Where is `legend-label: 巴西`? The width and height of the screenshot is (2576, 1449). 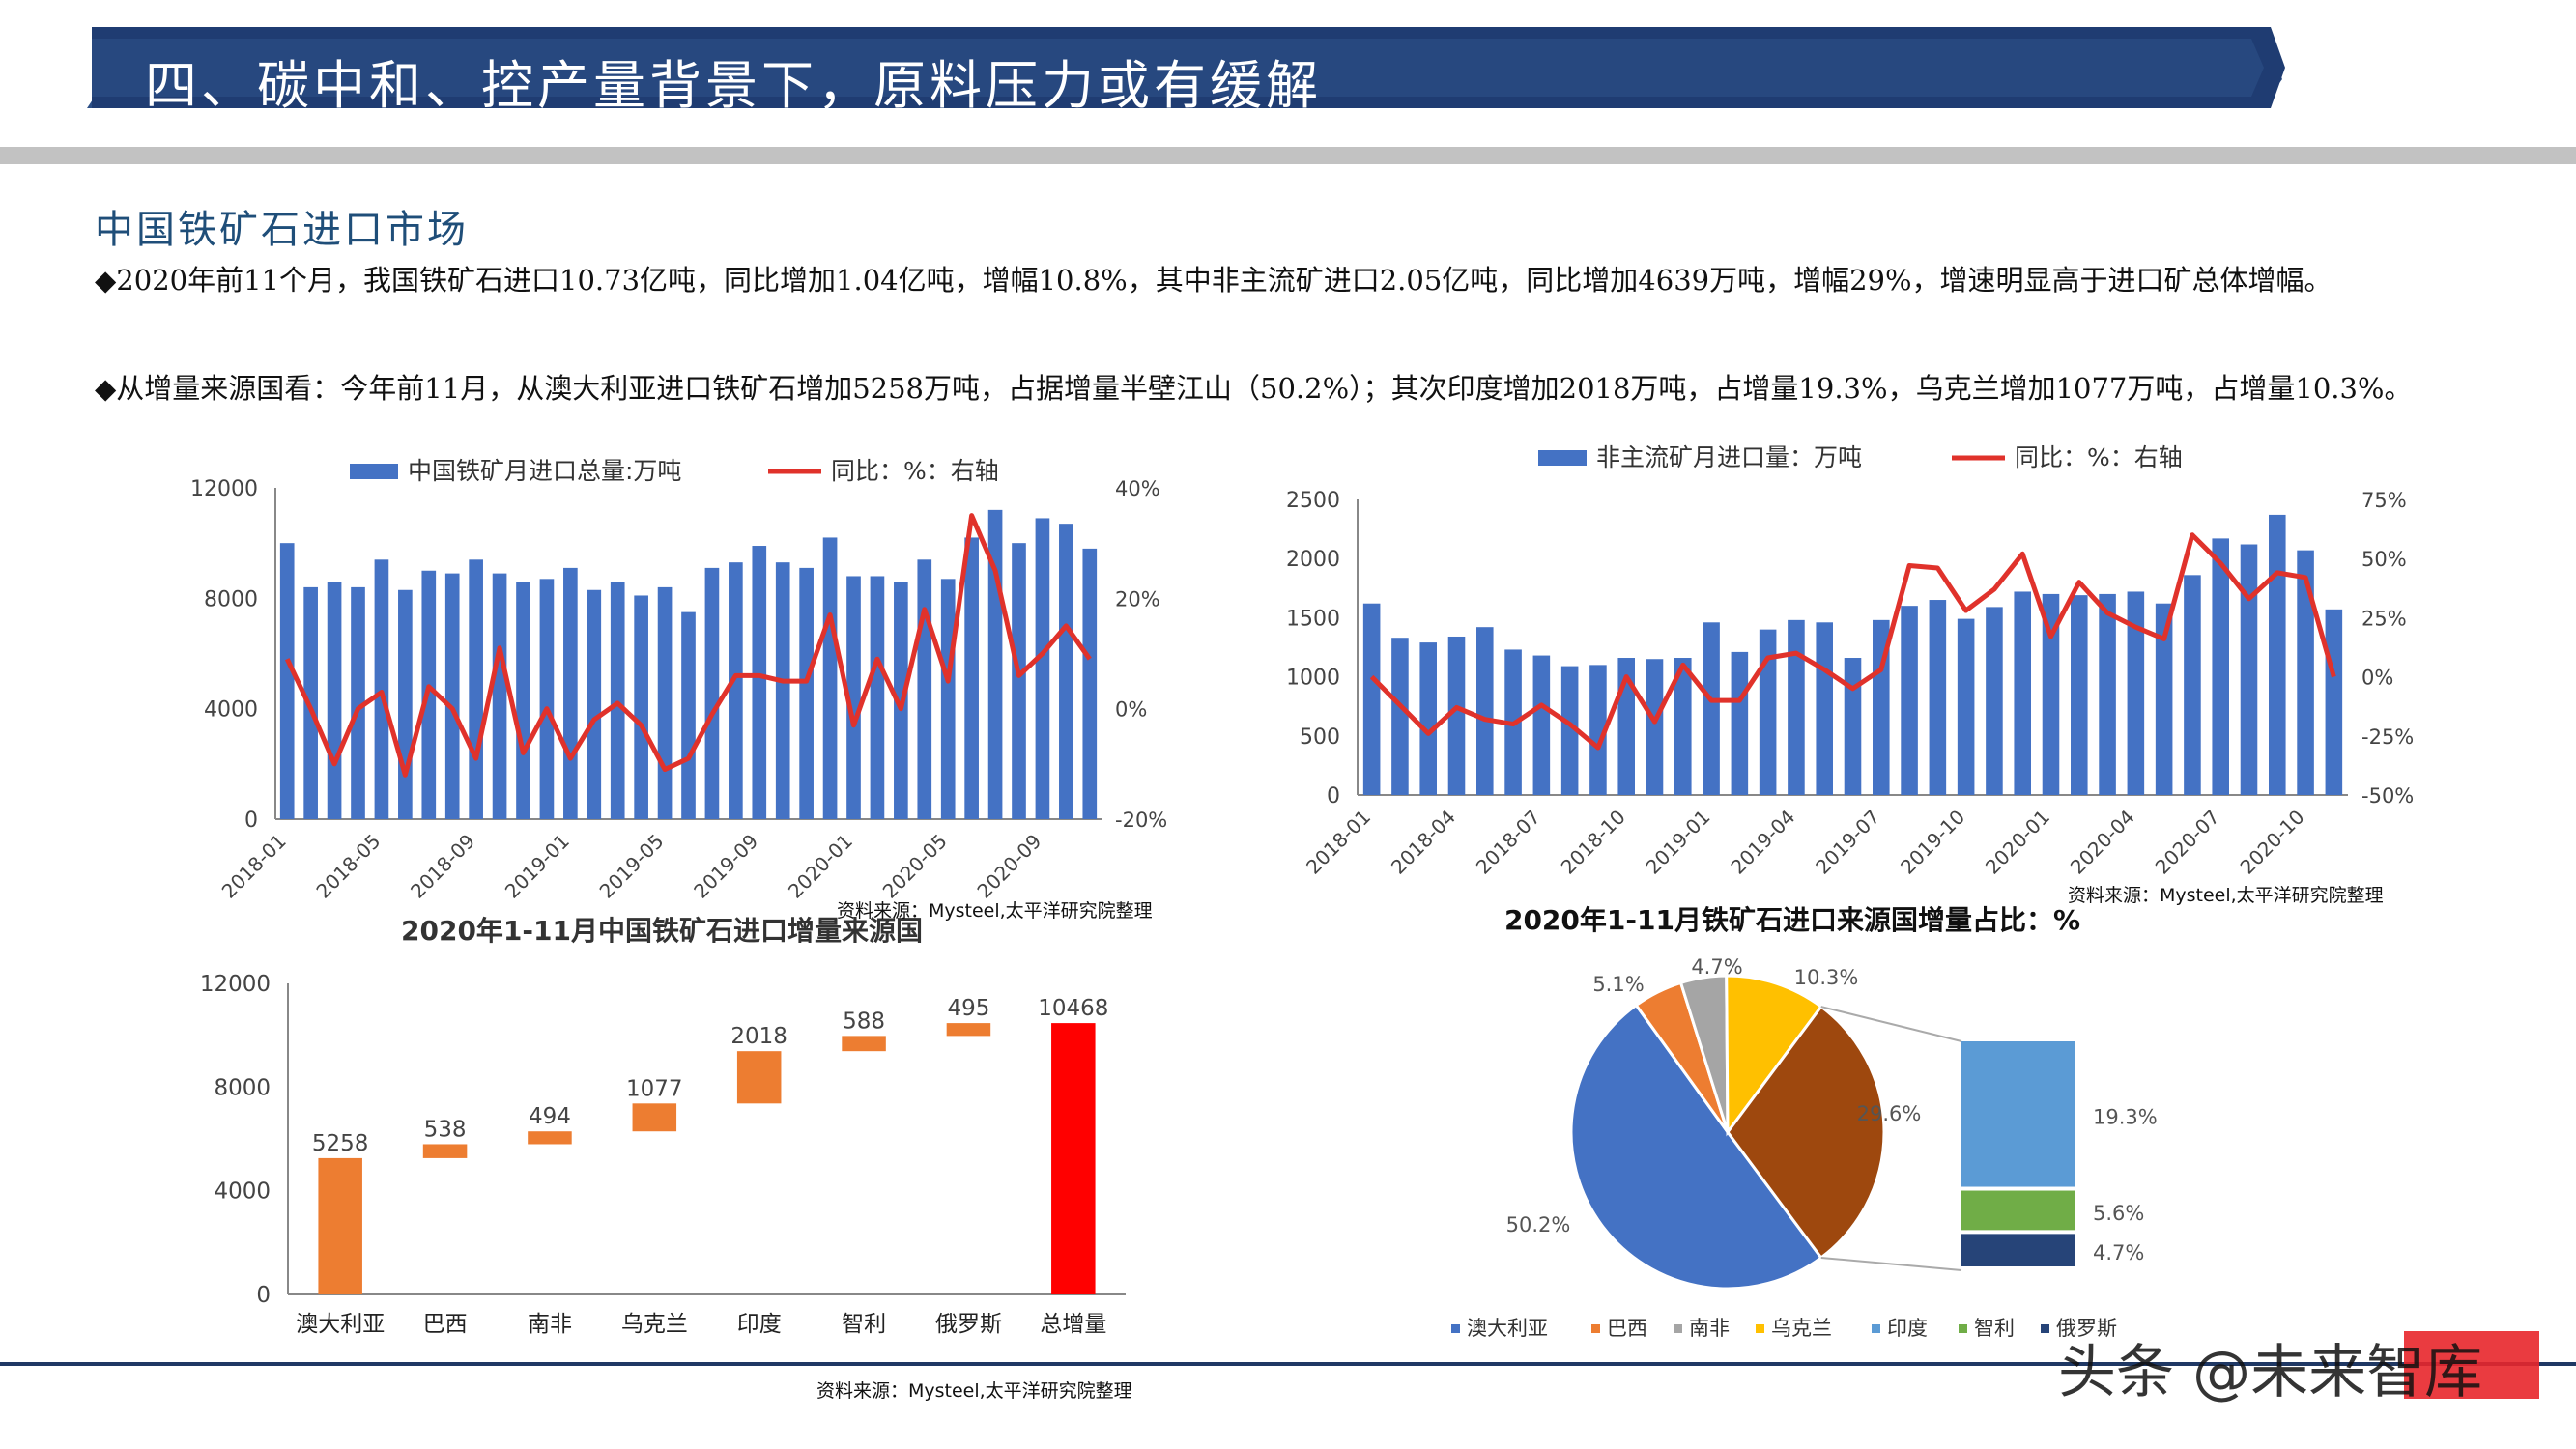 legend-label: 巴西 is located at coordinates (1627, 1328).